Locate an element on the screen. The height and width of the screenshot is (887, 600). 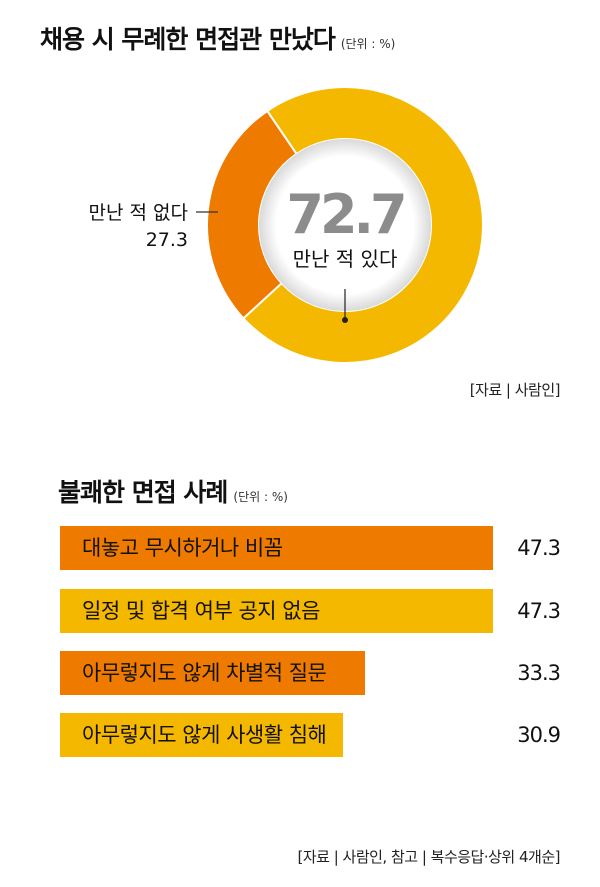
bar-label-3: 아무렇지도 않게 사생활 침해 is located at coordinates (204, 735).